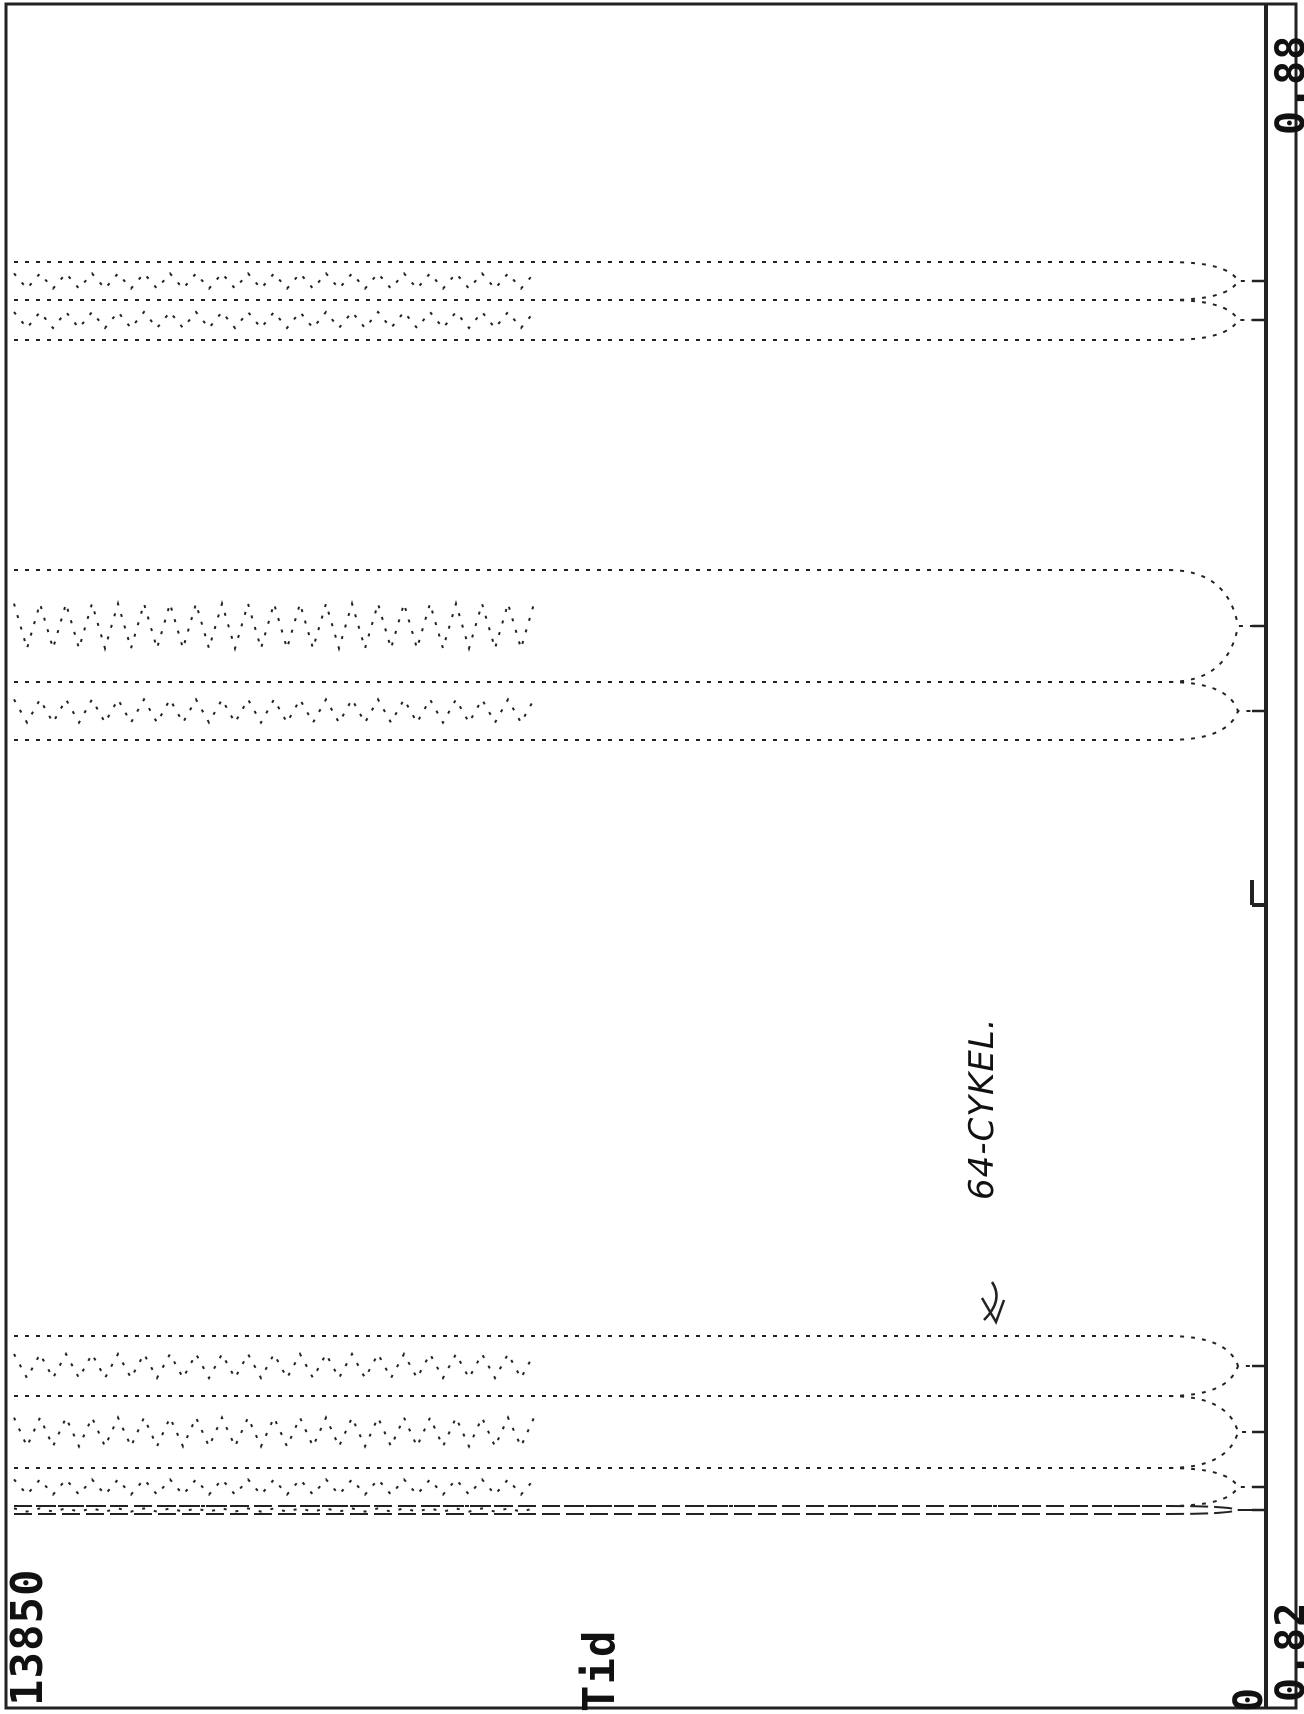  I want to click on annotation-label: 64-CYKEL., so click(982, 1108).